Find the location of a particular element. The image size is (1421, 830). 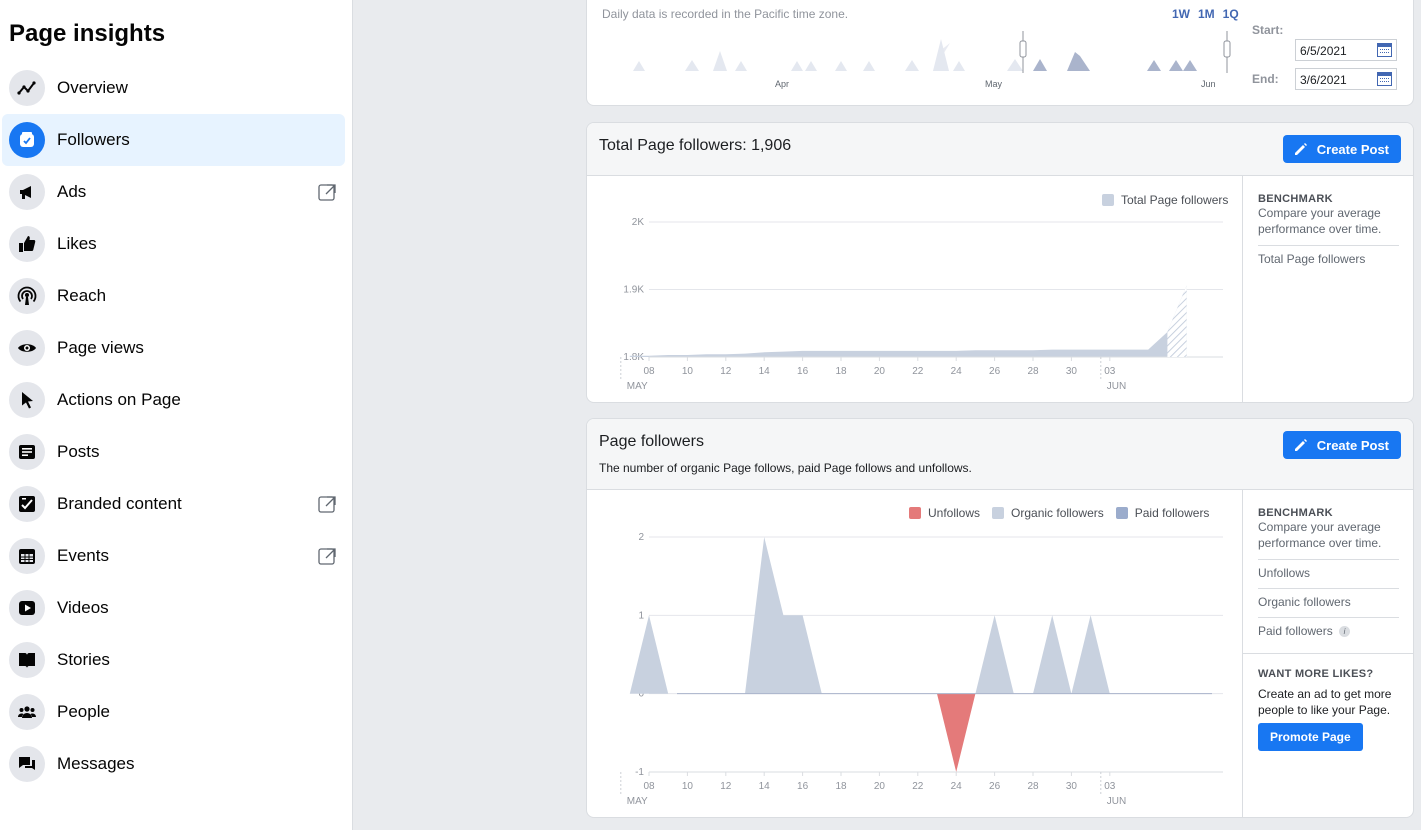

x-tick-label: 26 is located at coordinates (995, 786).